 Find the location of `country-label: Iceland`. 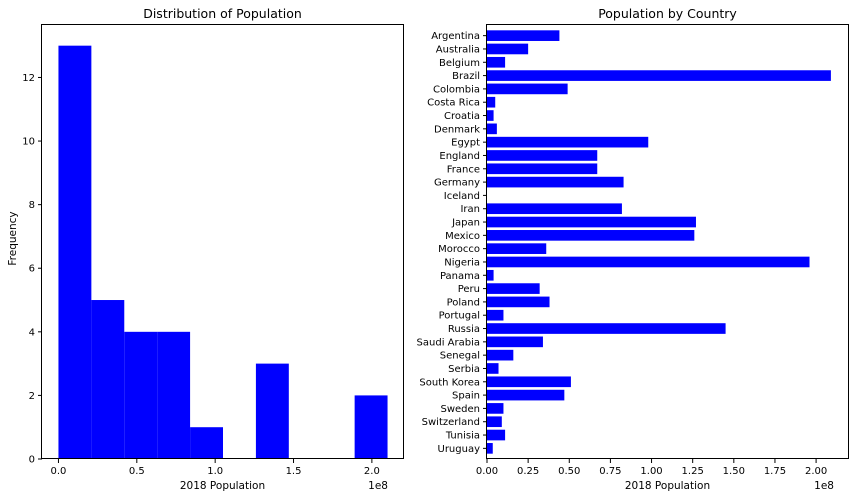

country-label: Iceland is located at coordinates (462, 196).